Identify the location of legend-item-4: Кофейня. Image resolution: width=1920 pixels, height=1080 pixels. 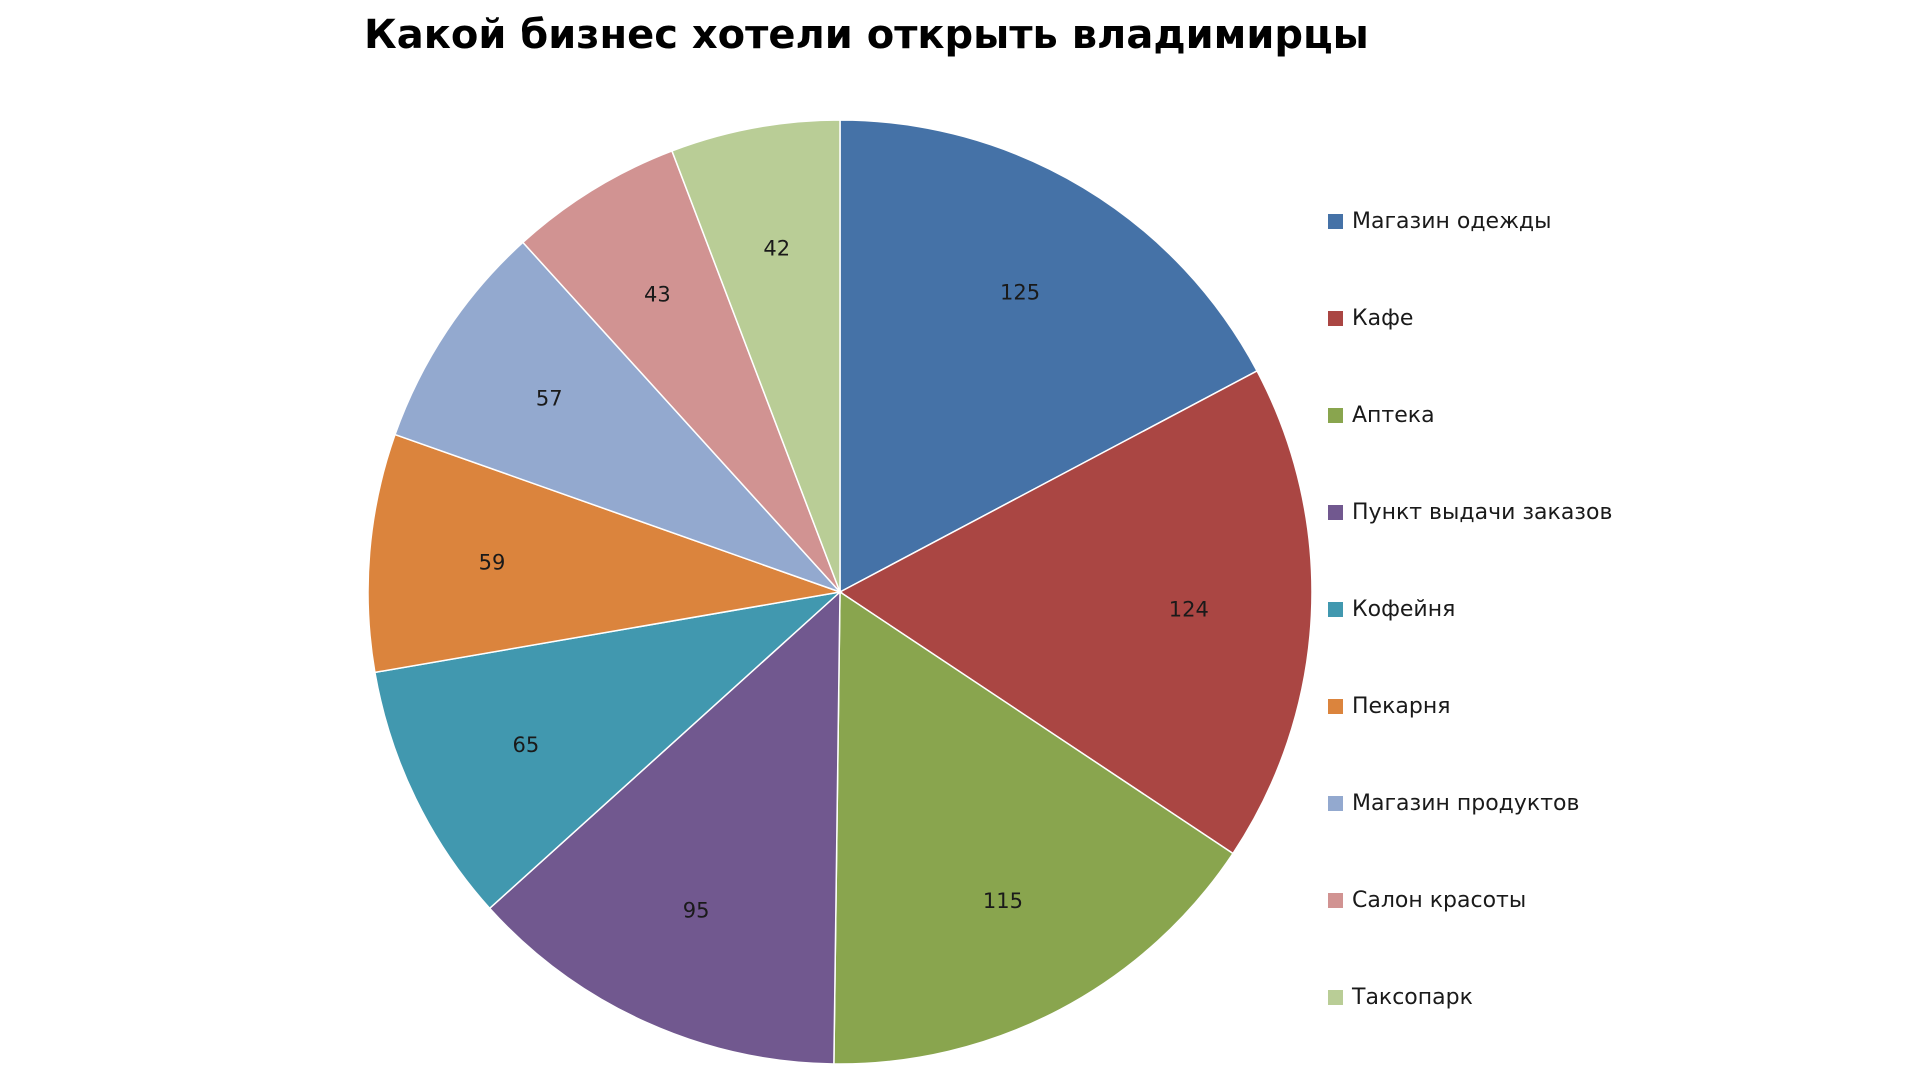
(1391, 609).